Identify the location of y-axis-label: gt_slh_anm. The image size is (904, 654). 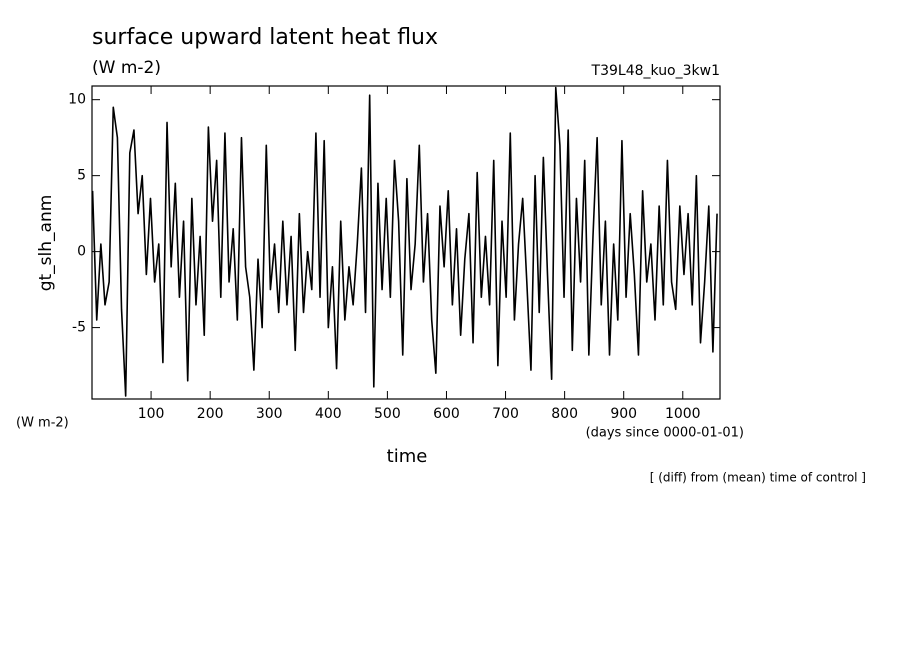
(46, 243).